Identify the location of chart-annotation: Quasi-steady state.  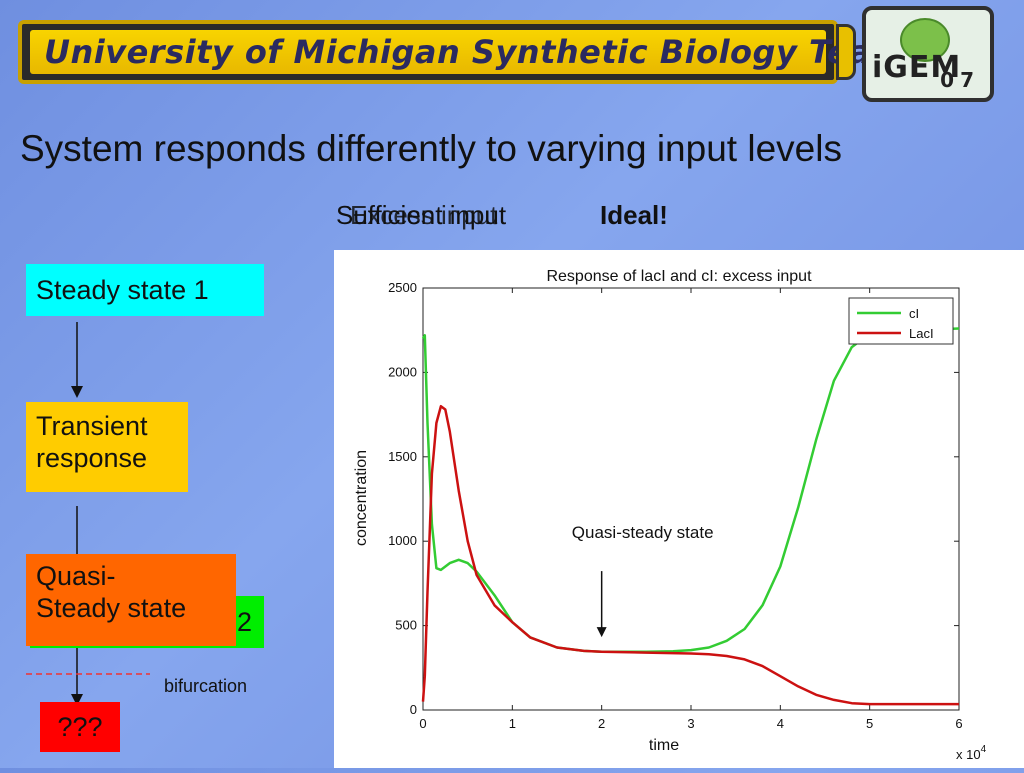
(643, 580).